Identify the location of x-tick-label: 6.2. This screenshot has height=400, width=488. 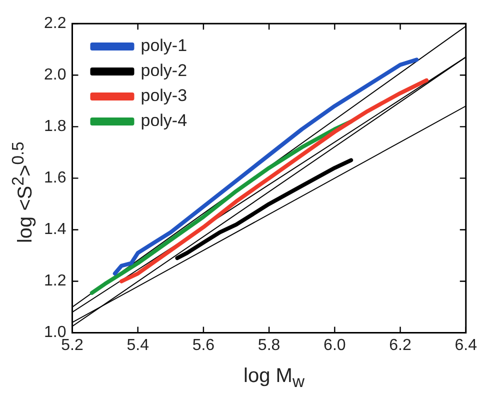
(400, 345).